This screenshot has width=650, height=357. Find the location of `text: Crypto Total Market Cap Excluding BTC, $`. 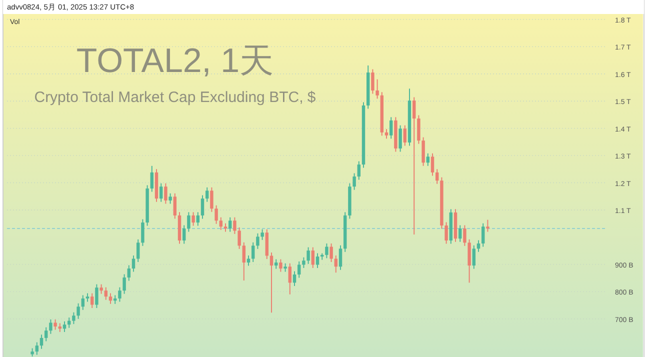

text: Crypto Total Market Cap Excluding BTC, $ is located at coordinates (175, 97).